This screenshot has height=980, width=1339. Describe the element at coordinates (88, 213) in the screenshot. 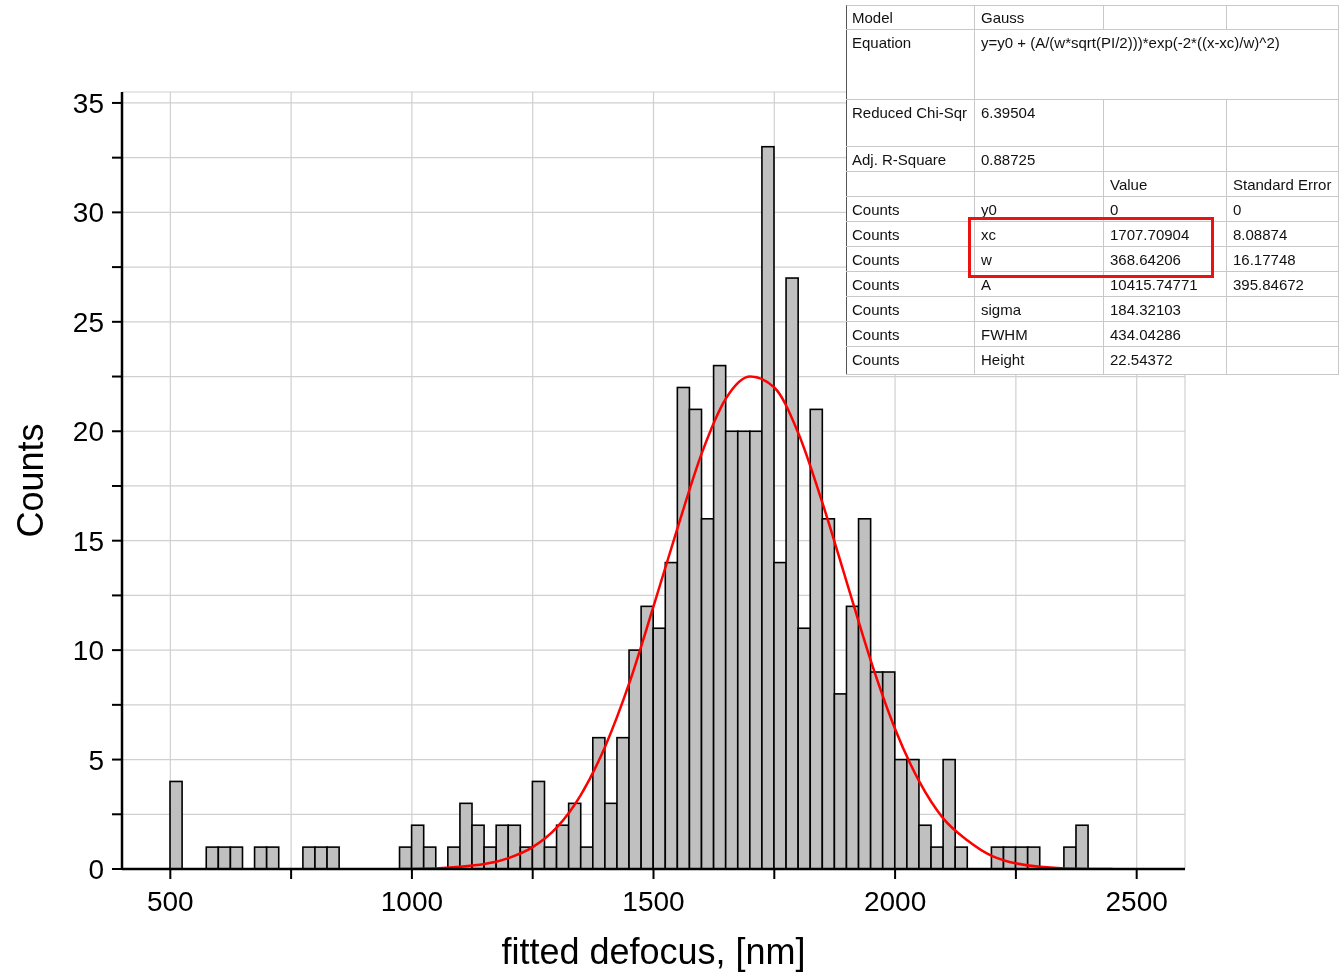

I see `y-tick-label: 30` at that location.